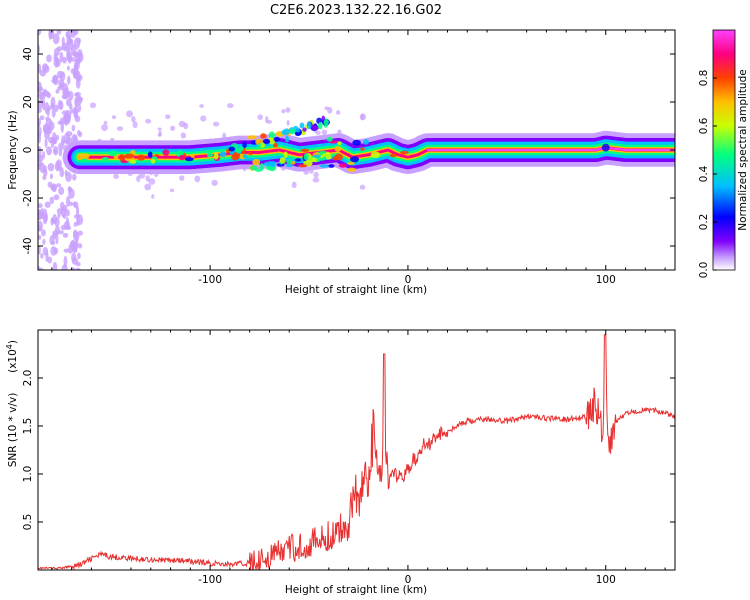 The width and height of the screenshot is (750, 600). Describe the element at coordinates (28, 197) in the screenshot. I see `spectrogram-y-tick-label: -20` at that location.